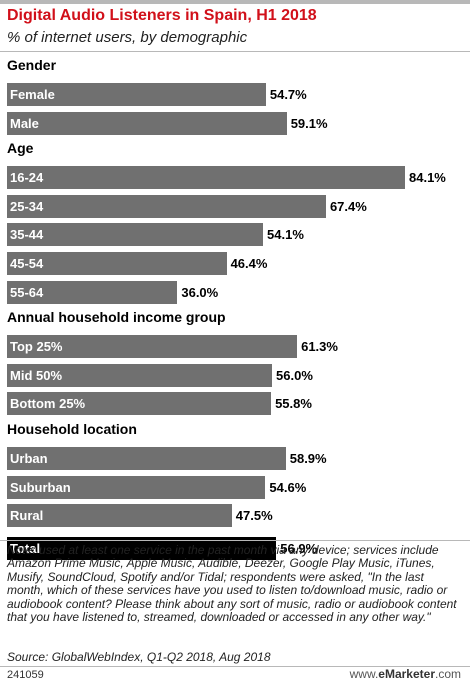 This screenshot has width=470, height=685. What do you see at coordinates (288, 94) in the screenshot?
I see `data-label: 54.7%` at bounding box center [288, 94].